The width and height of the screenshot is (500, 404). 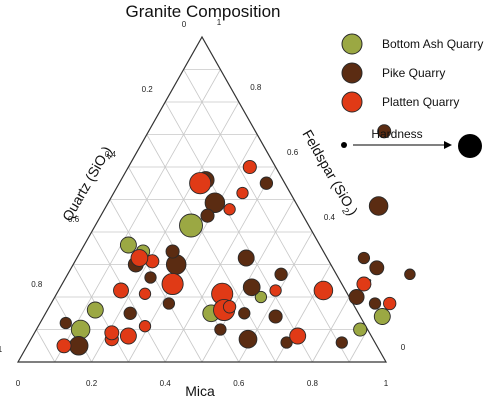 I want to click on hardness-arrow-head, so click(x=448, y=145).